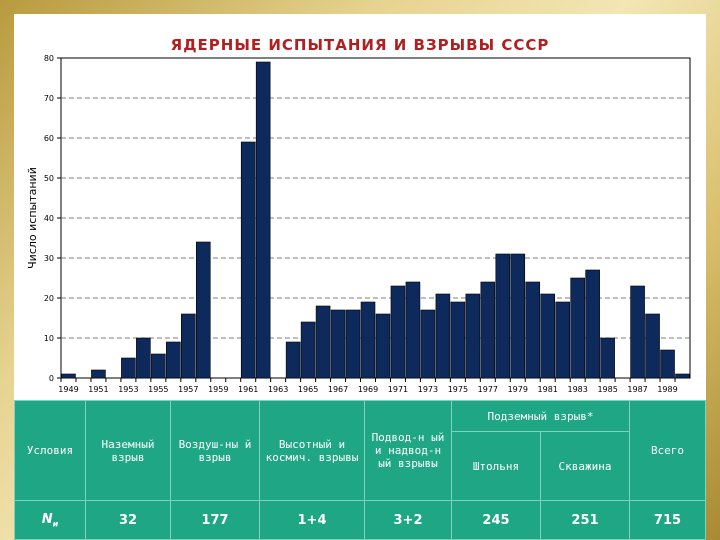 The image size is (720, 540). What do you see at coordinates (128, 389) in the screenshot?
I see `x-tick-label: 1953` at bounding box center [128, 389].